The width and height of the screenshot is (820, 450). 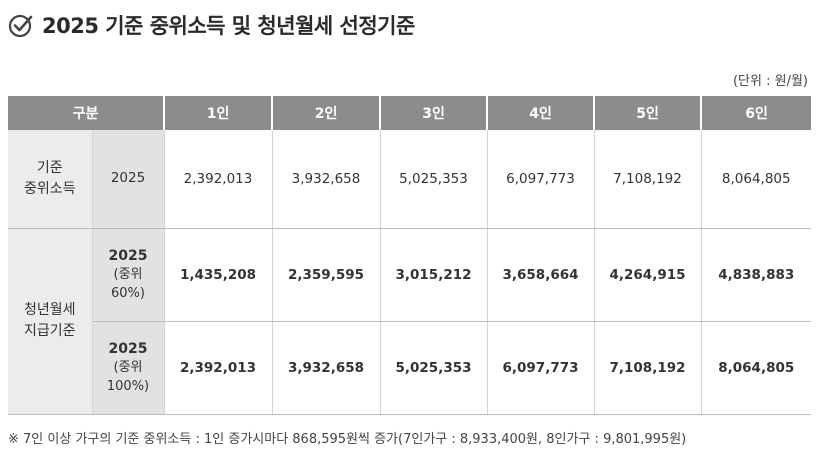 What do you see at coordinates (327, 113) in the screenshot?
I see `header-2person: 2인` at bounding box center [327, 113].